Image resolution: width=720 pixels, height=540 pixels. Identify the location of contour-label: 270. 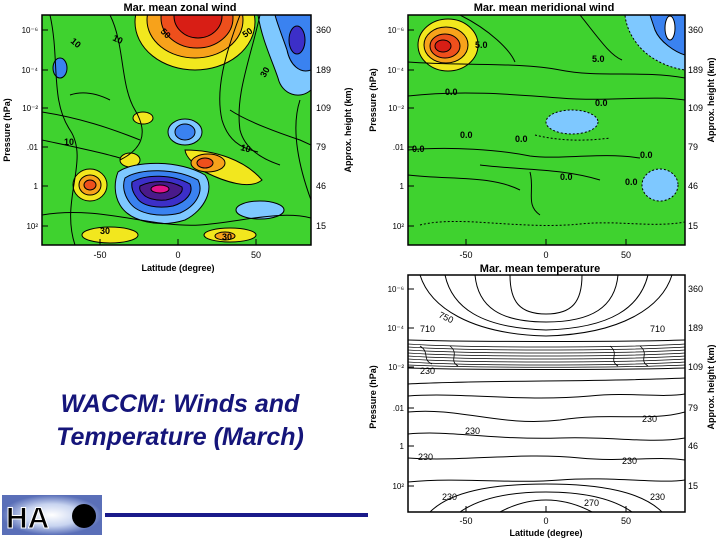
(591, 503).